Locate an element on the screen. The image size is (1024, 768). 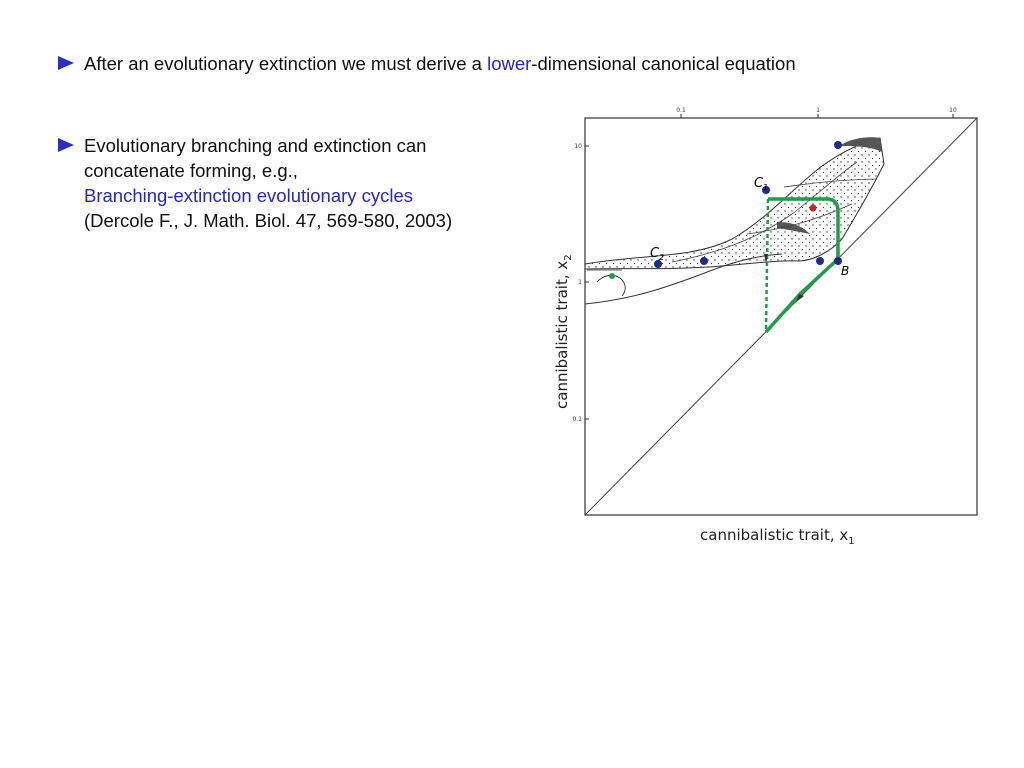
left-tick-label: 1 is located at coordinates (580, 282).